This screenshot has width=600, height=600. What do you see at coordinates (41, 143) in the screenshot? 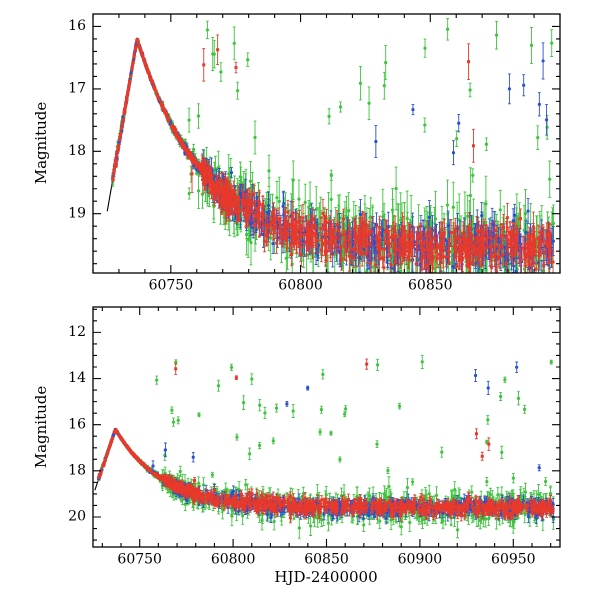
I see `y-axis-label-top: Magnitude` at bounding box center [41, 143].